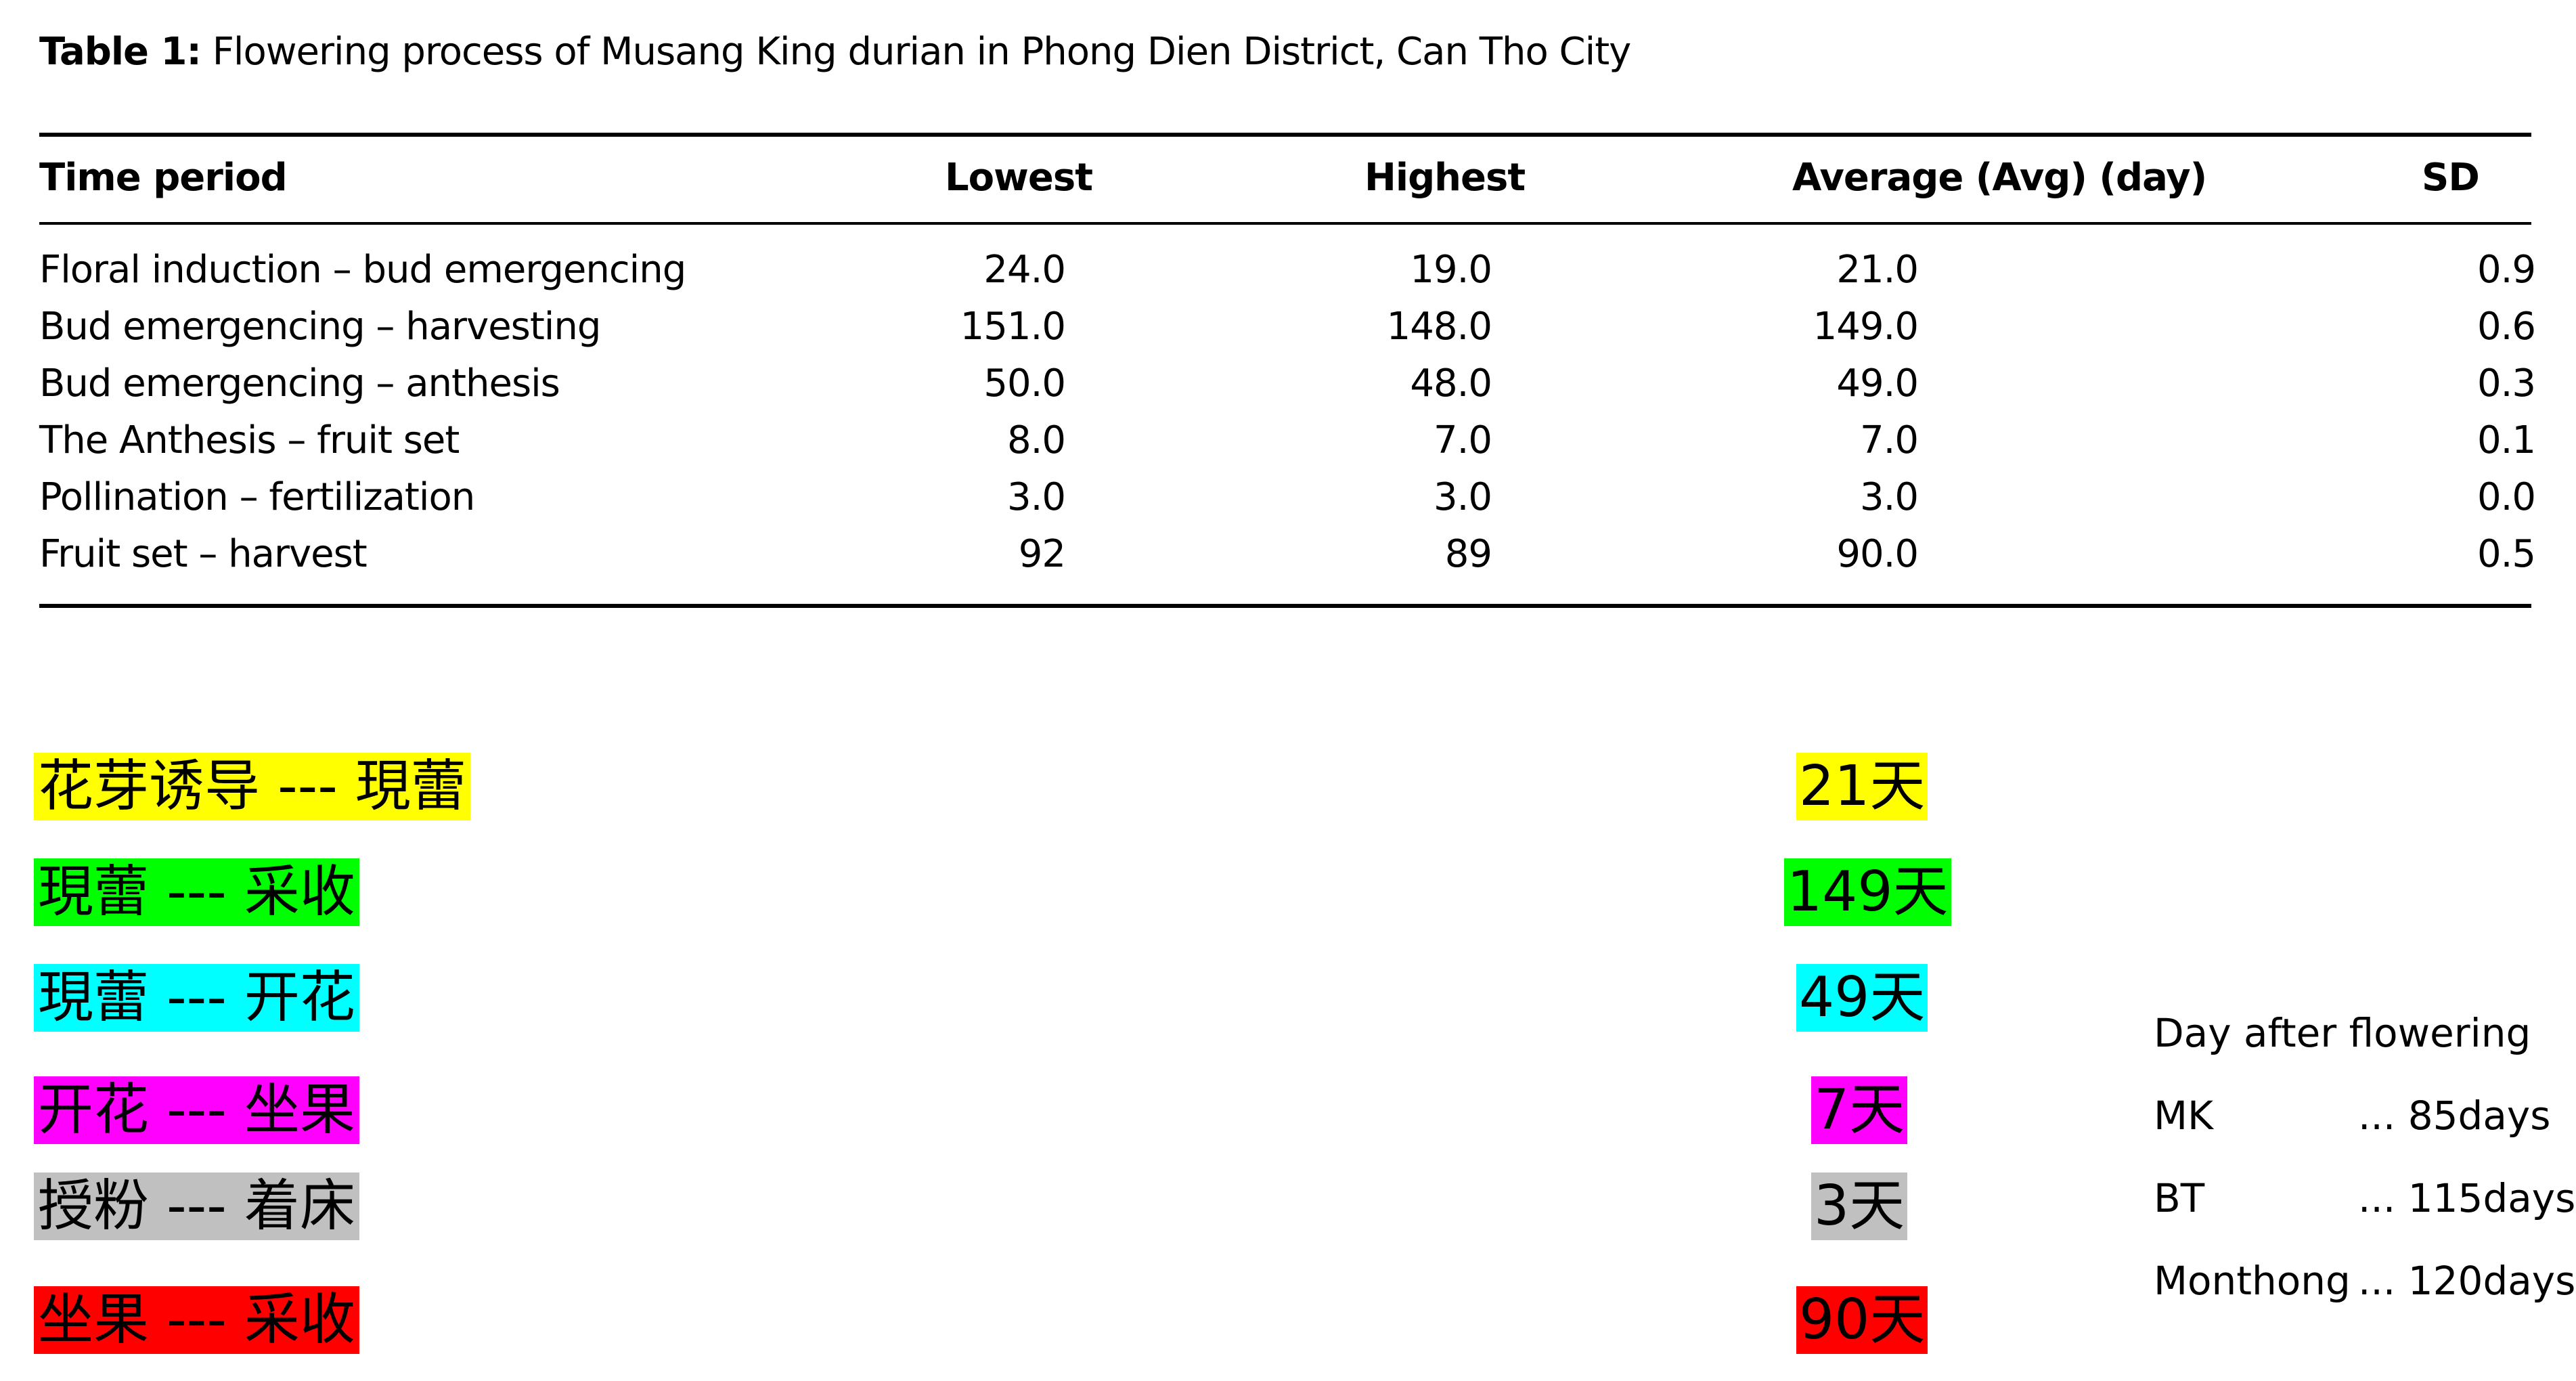  I want to click on notes-title: Day after flowering, so click(2342, 1033).